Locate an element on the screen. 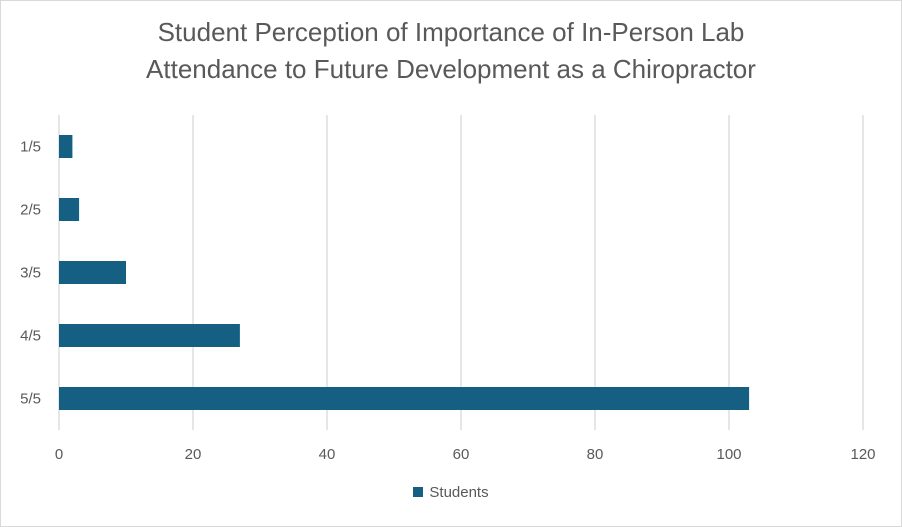  y-tick-label-3-of-5: 3/5 is located at coordinates (30, 273).